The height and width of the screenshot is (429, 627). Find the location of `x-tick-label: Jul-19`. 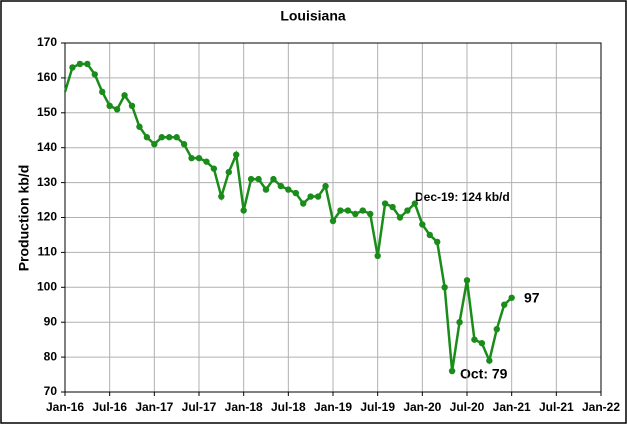

x-tick-label: Jul-19 is located at coordinates (377, 407).